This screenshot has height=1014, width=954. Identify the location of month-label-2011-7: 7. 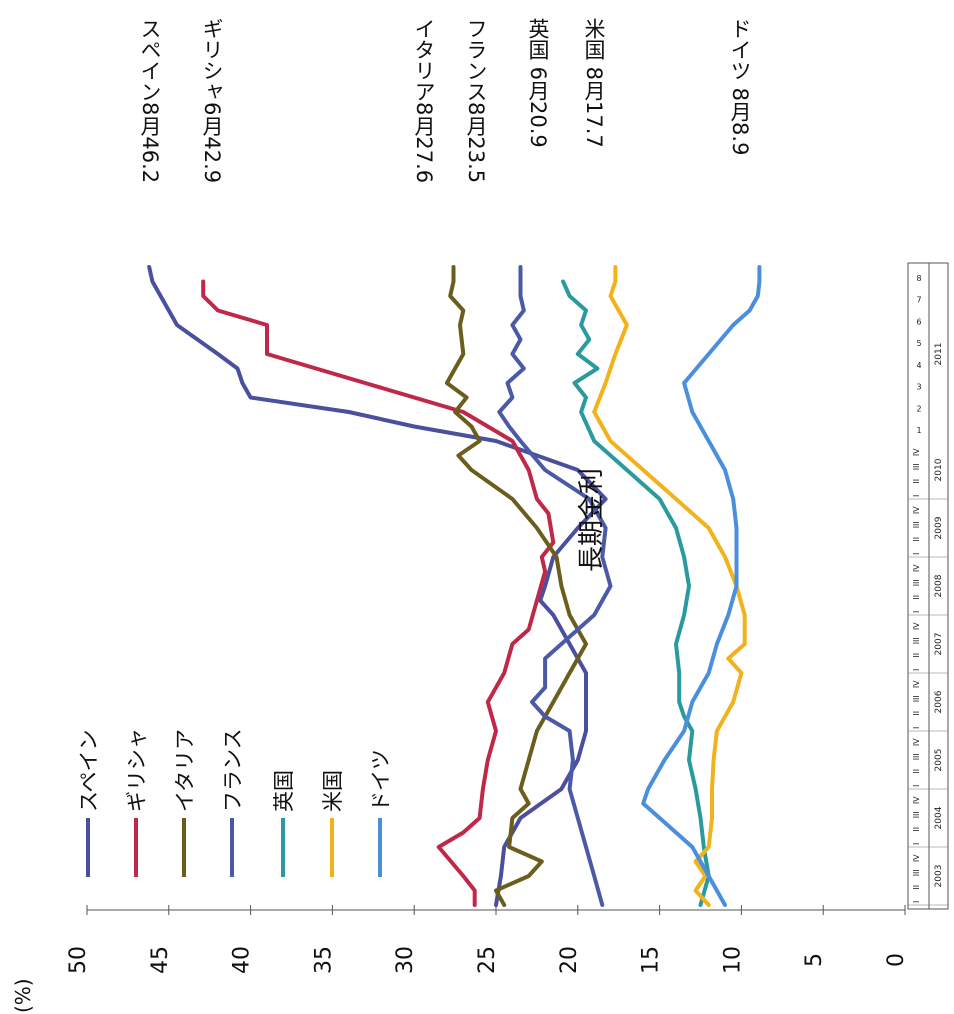
(918, 300).